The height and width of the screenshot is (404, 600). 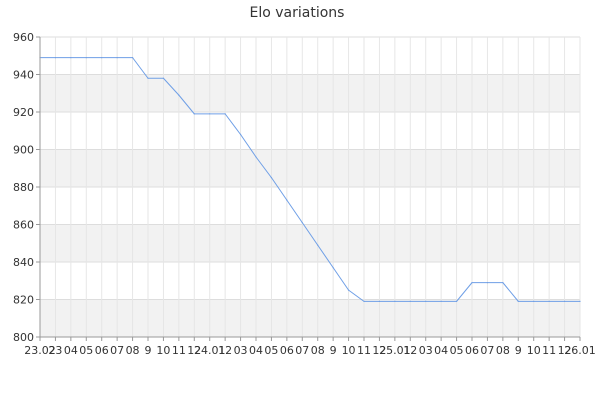 I want to click on y-tick-label: 920, so click(x=23, y=112).